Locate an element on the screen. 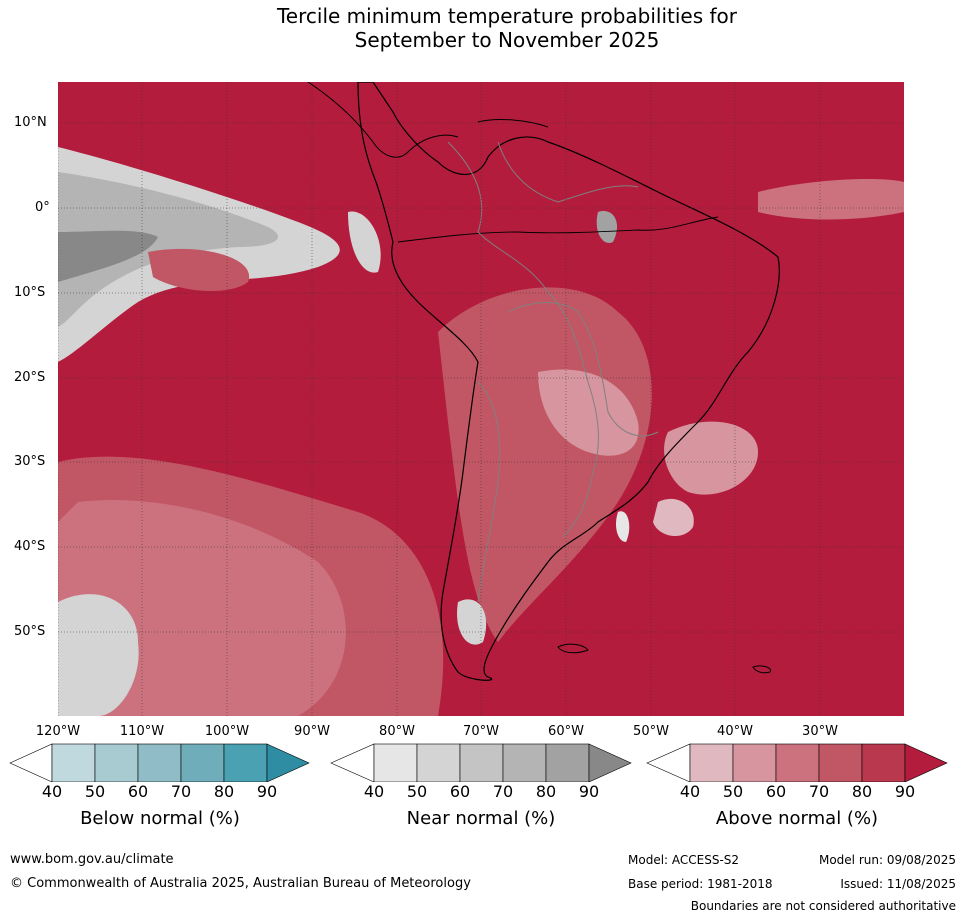 The width and height of the screenshot is (965, 919). colorbar-below is located at coordinates (159, 762).